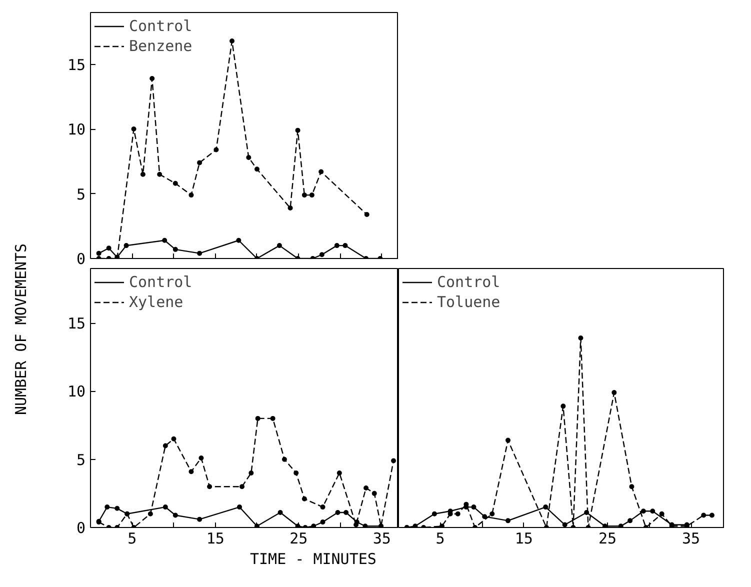 This screenshot has width=751, height=587. Describe the element at coordinates (21, 329) in the screenshot. I see `y-axis-title: NUMBER OF MOVEMENTS` at that location.